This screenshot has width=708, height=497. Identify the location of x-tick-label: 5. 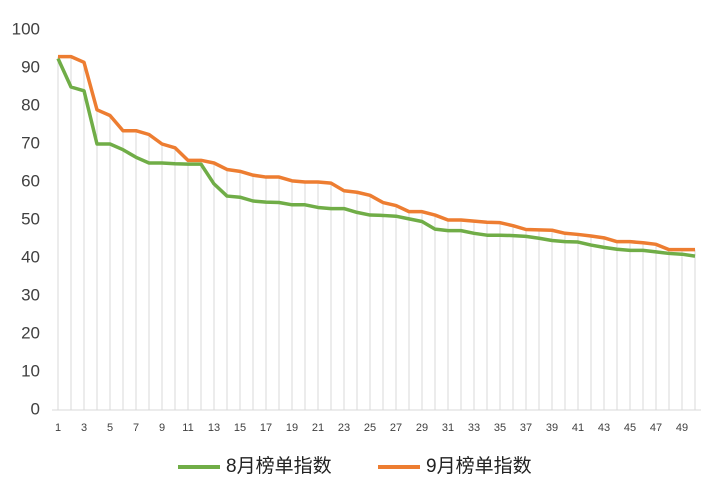
(110, 428).